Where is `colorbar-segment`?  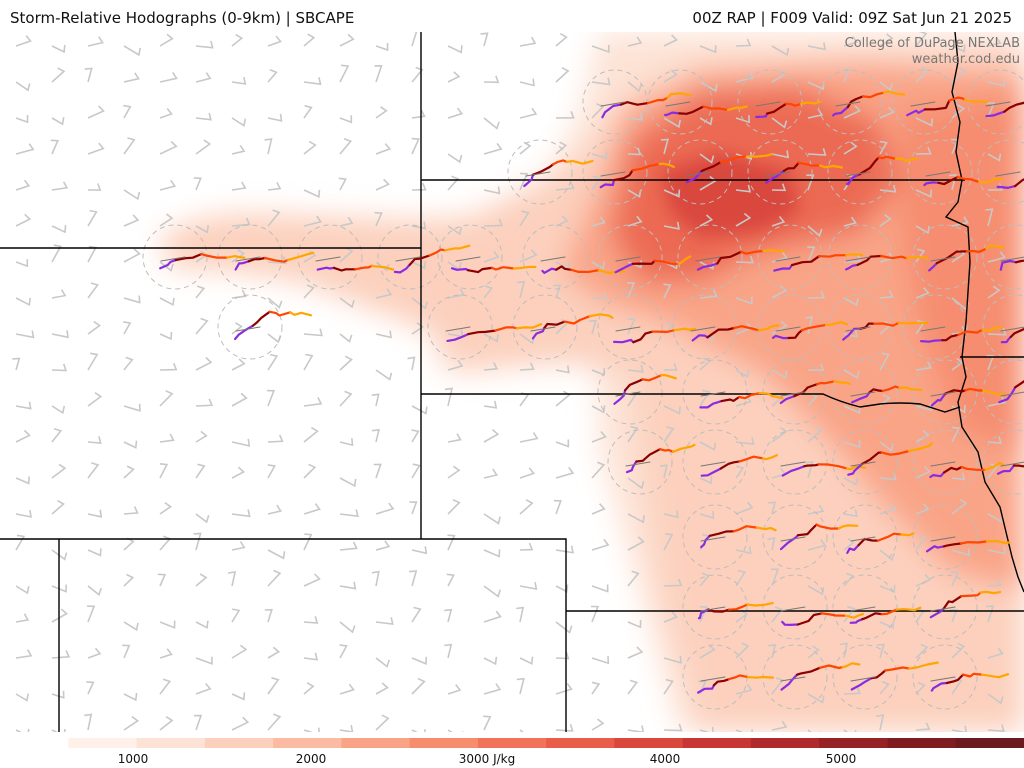
colorbar-segment is located at coordinates (989, 743).